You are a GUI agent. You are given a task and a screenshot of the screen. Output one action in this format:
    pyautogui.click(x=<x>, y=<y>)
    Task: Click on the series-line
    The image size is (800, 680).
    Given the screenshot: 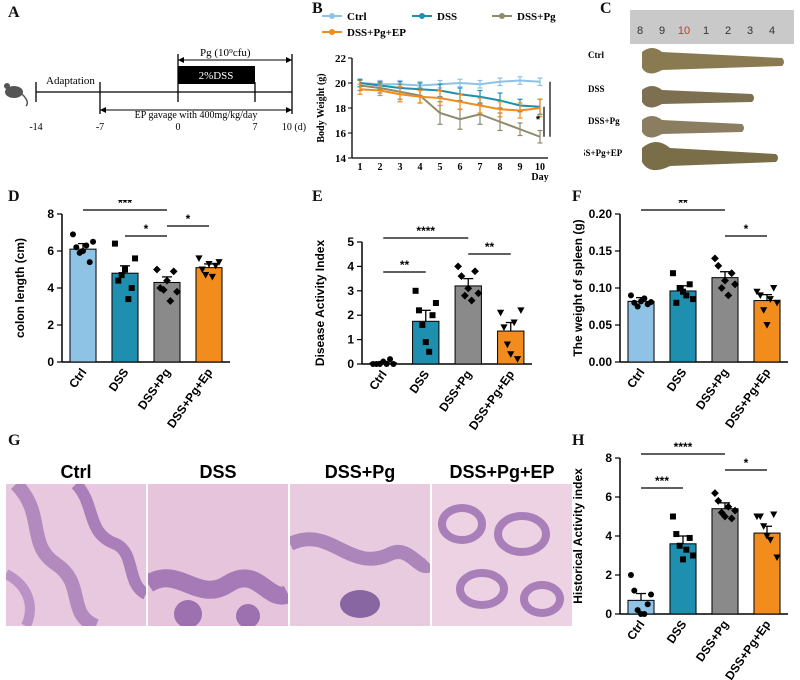 What is the action you would take?
    pyautogui.click(x=450, y=100)
    